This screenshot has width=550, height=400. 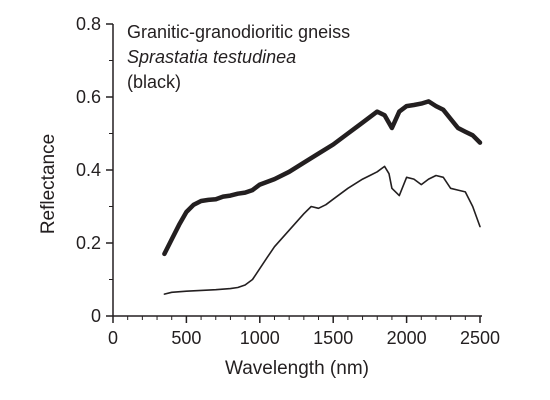 What do you see at coordinates (154, 82) in the screenshot?
I see `chart-annotation-line-3: (black)` at bounding box center [154, 82].